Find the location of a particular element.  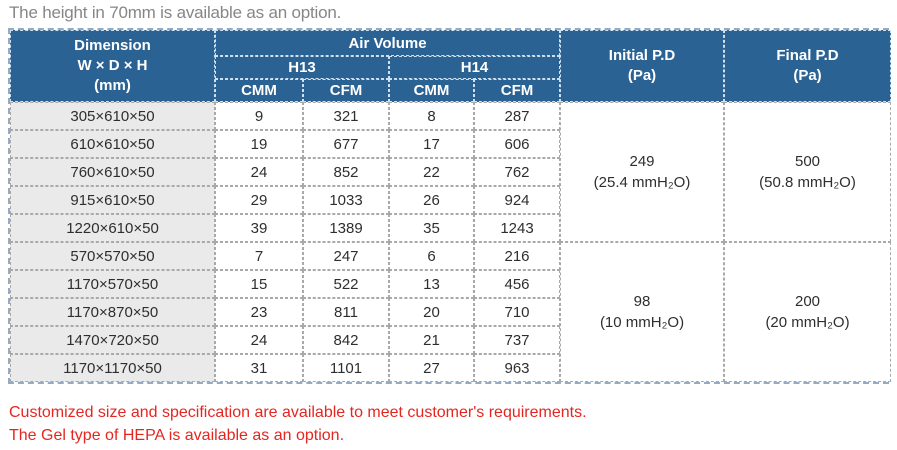

table-row: 1170×1170×50 31 1101 27 963 is located at coordinates (450, 368).